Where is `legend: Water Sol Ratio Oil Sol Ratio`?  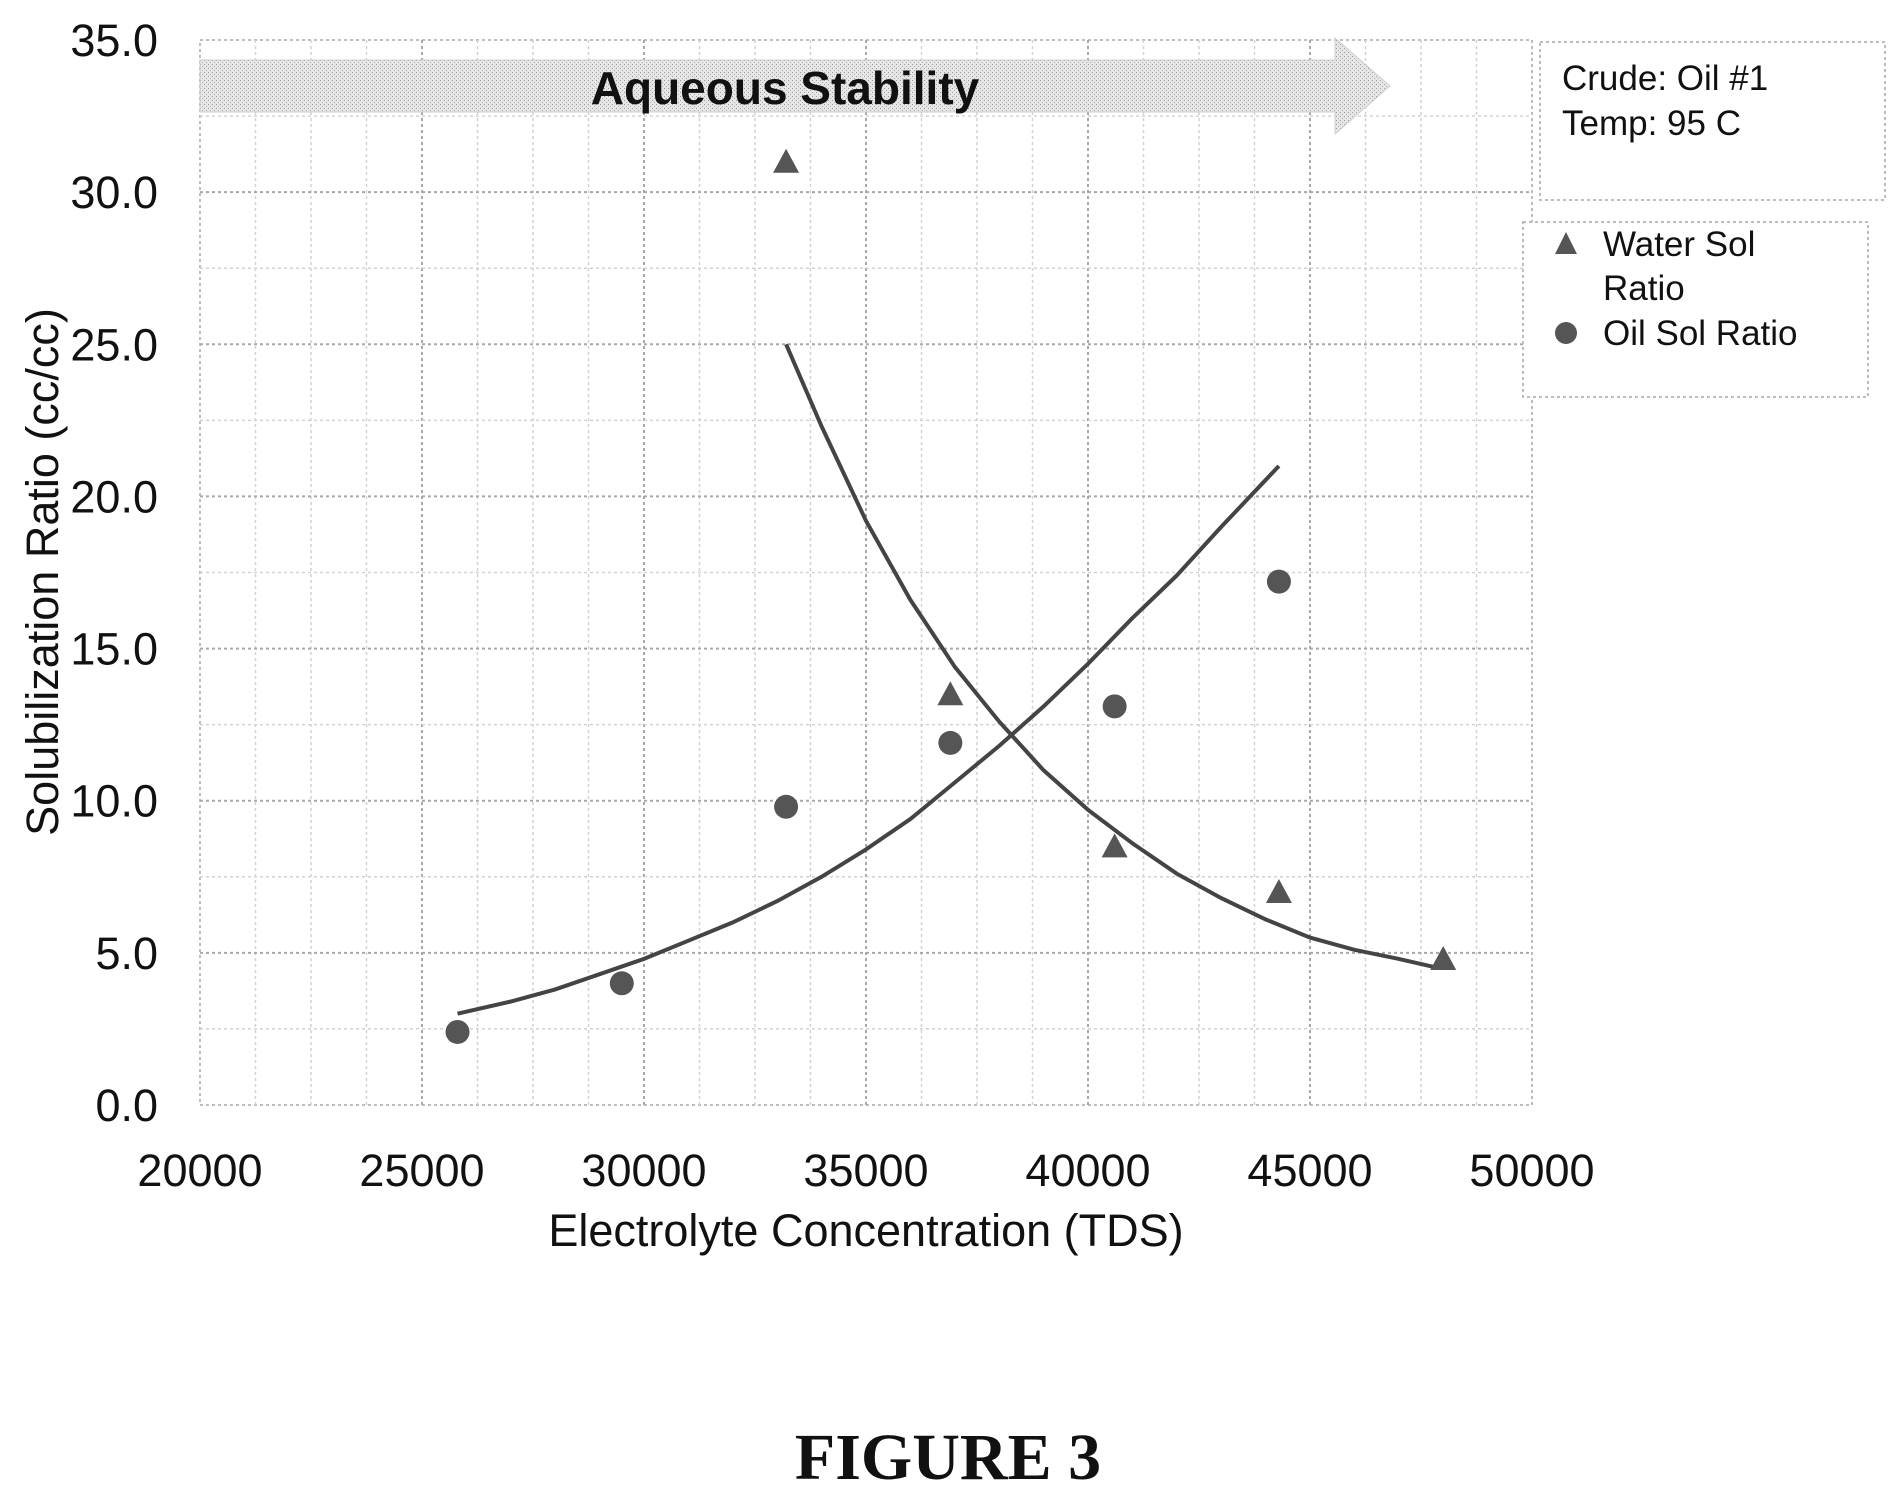
legend: Water Sol Ratio Oil Sol Ratio is located at coordinates (1695, 309).